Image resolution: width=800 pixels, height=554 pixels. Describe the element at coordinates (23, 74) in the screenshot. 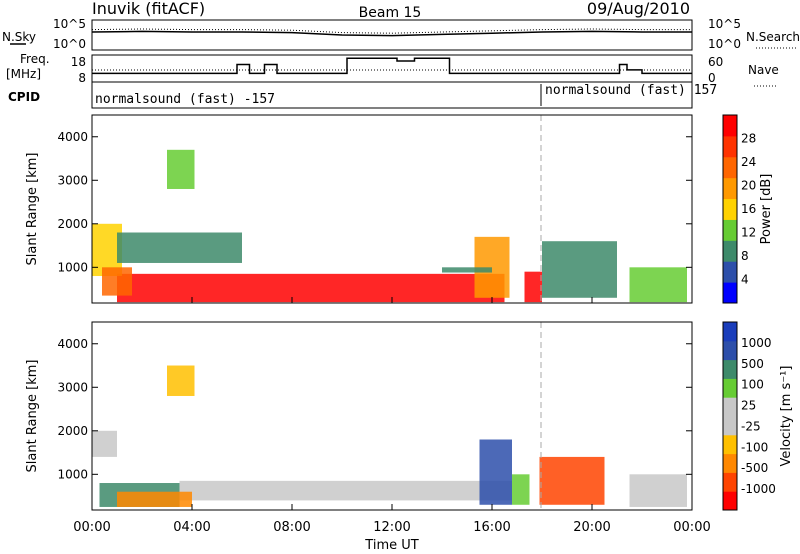

I see `freq-label-line2: [MHz]` at that location.